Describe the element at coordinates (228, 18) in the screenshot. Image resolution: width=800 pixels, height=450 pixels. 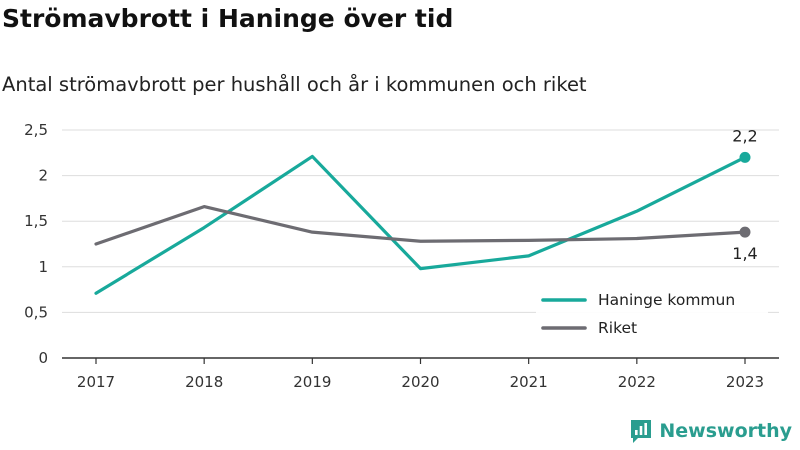
I see `chart-title: Strömavbrott i Haninge över tid` at that location.